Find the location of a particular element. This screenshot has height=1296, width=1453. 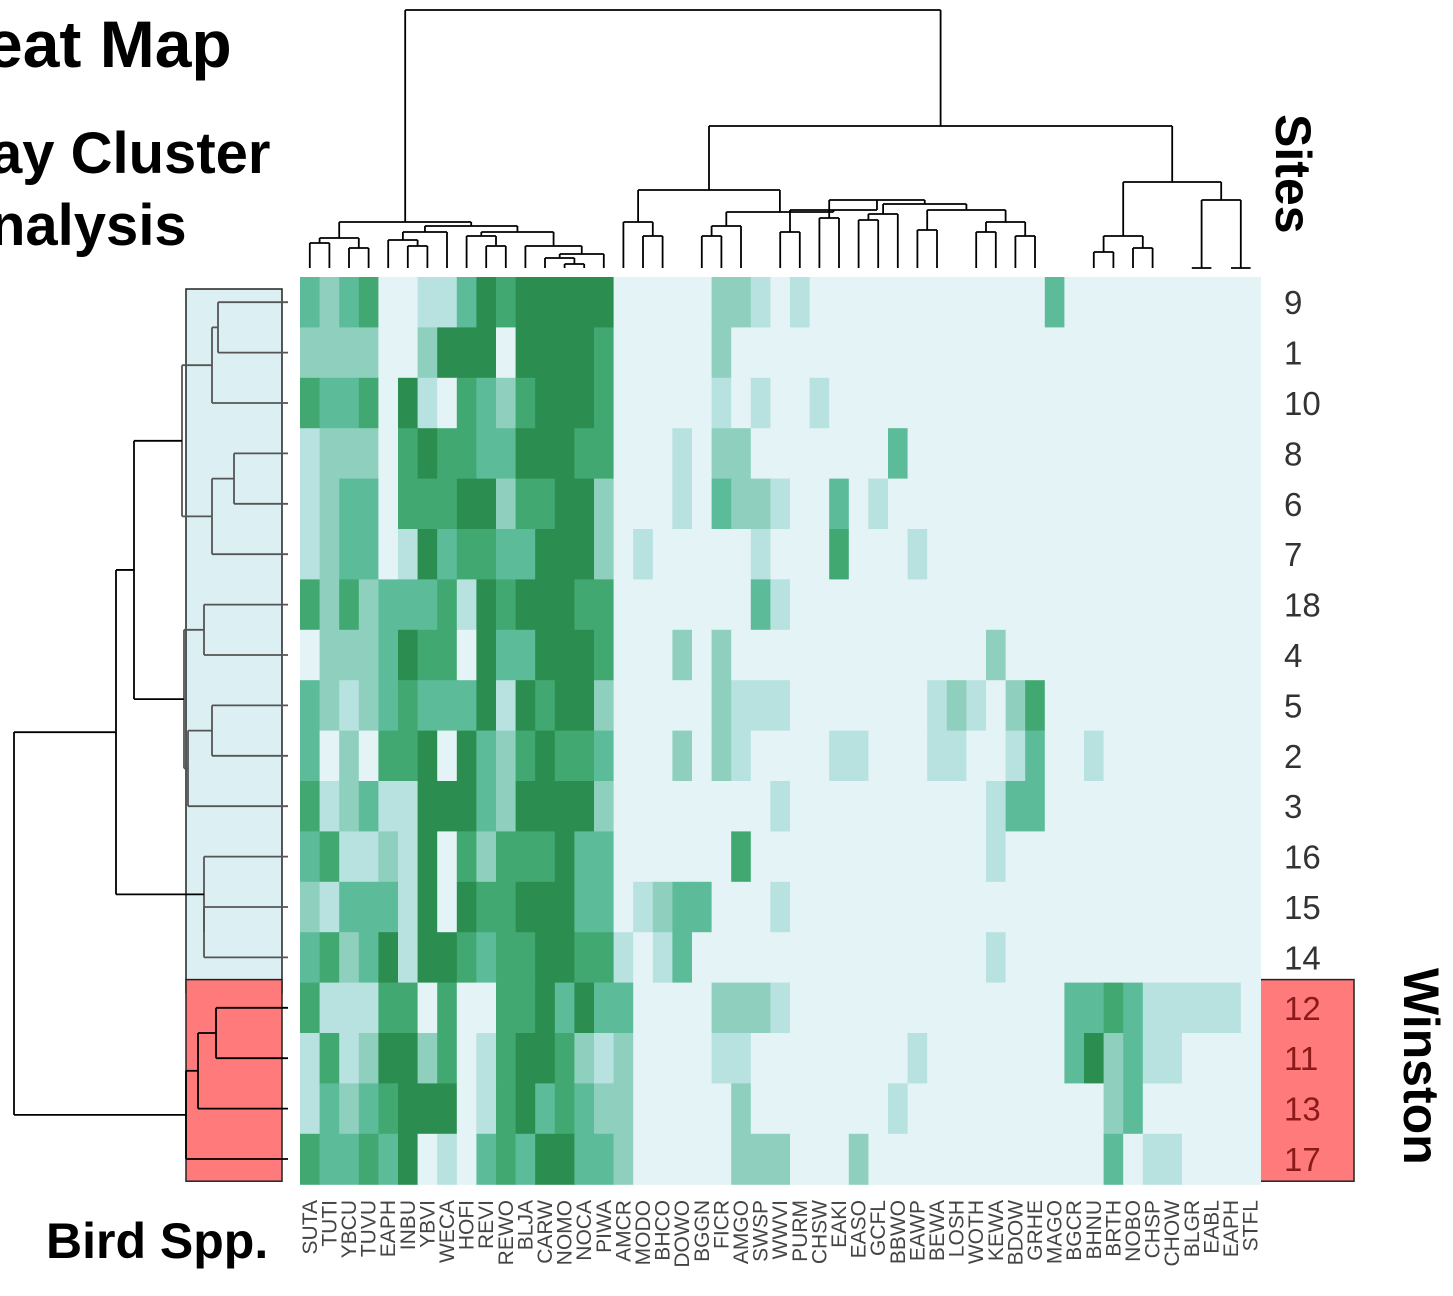

row-label-site: 7 is located at coordinates (1293, 554).